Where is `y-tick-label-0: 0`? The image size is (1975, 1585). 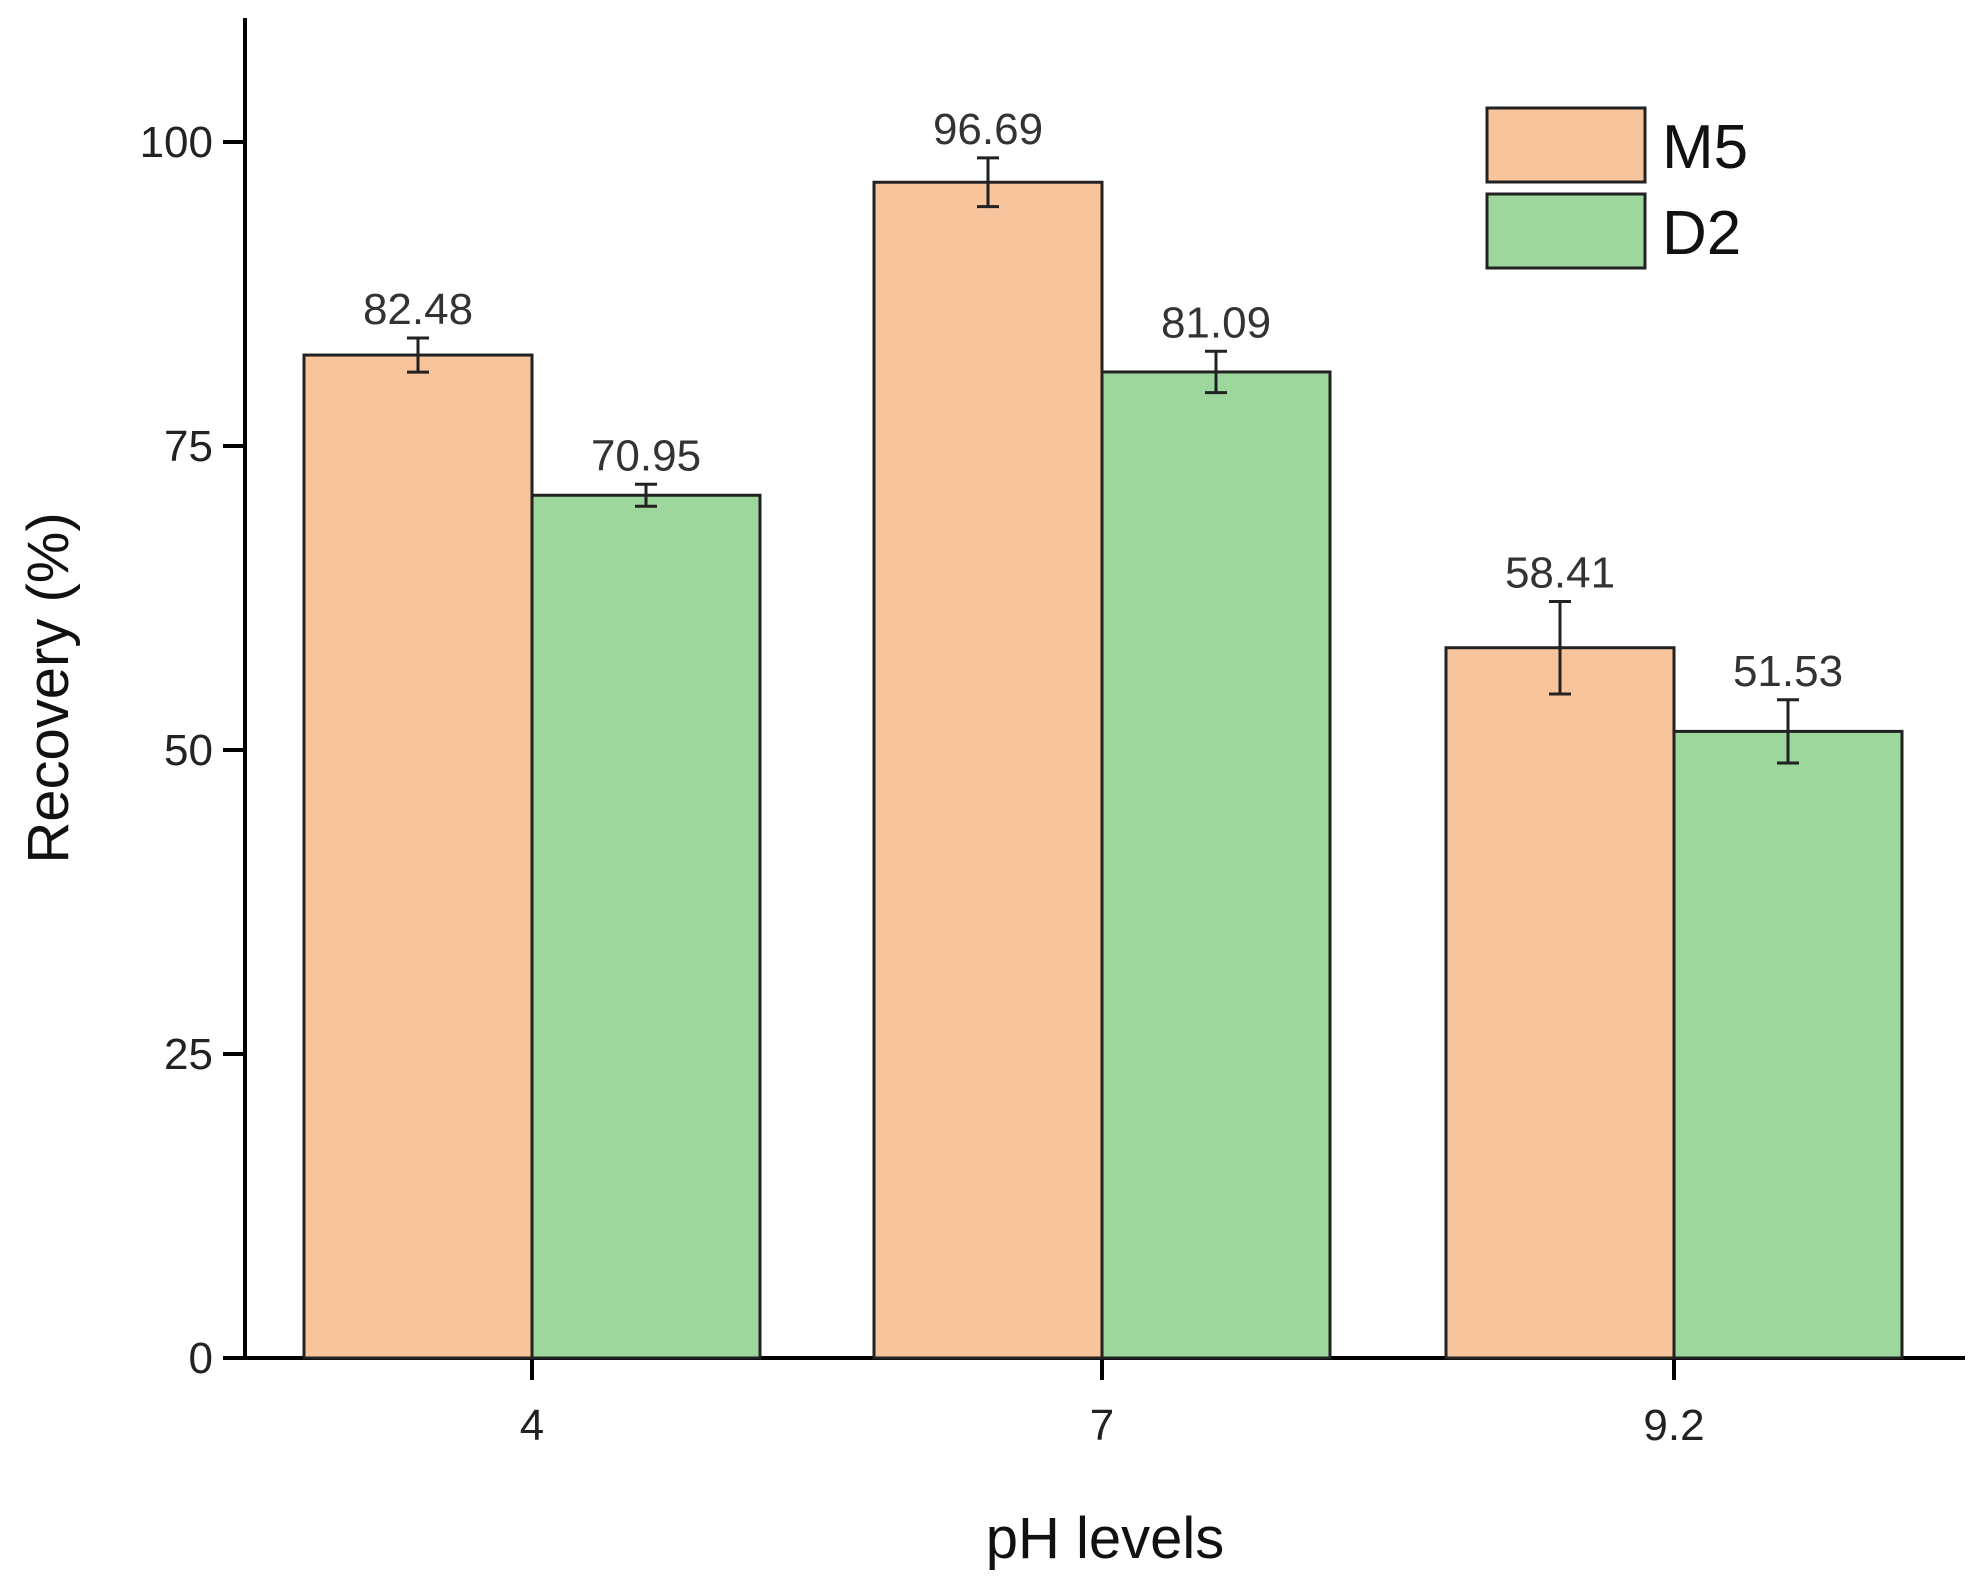 y-tick-label-0: 0 is located at coordinates (201, 1358).